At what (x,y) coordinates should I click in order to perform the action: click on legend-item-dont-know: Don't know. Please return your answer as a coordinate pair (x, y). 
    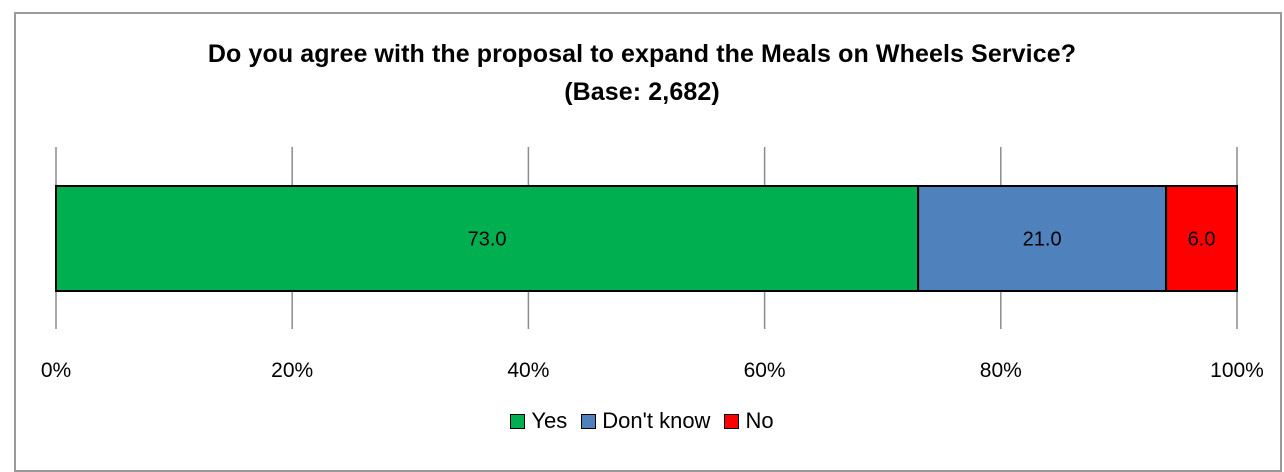
    Looking at the image, I should click on (645, 421).